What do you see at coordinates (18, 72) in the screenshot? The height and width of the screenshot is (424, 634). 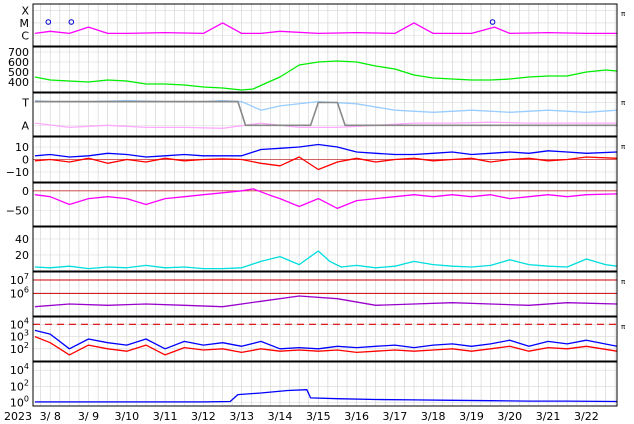 I see `y-tick-label: 500` at bounding box center [18, 72].